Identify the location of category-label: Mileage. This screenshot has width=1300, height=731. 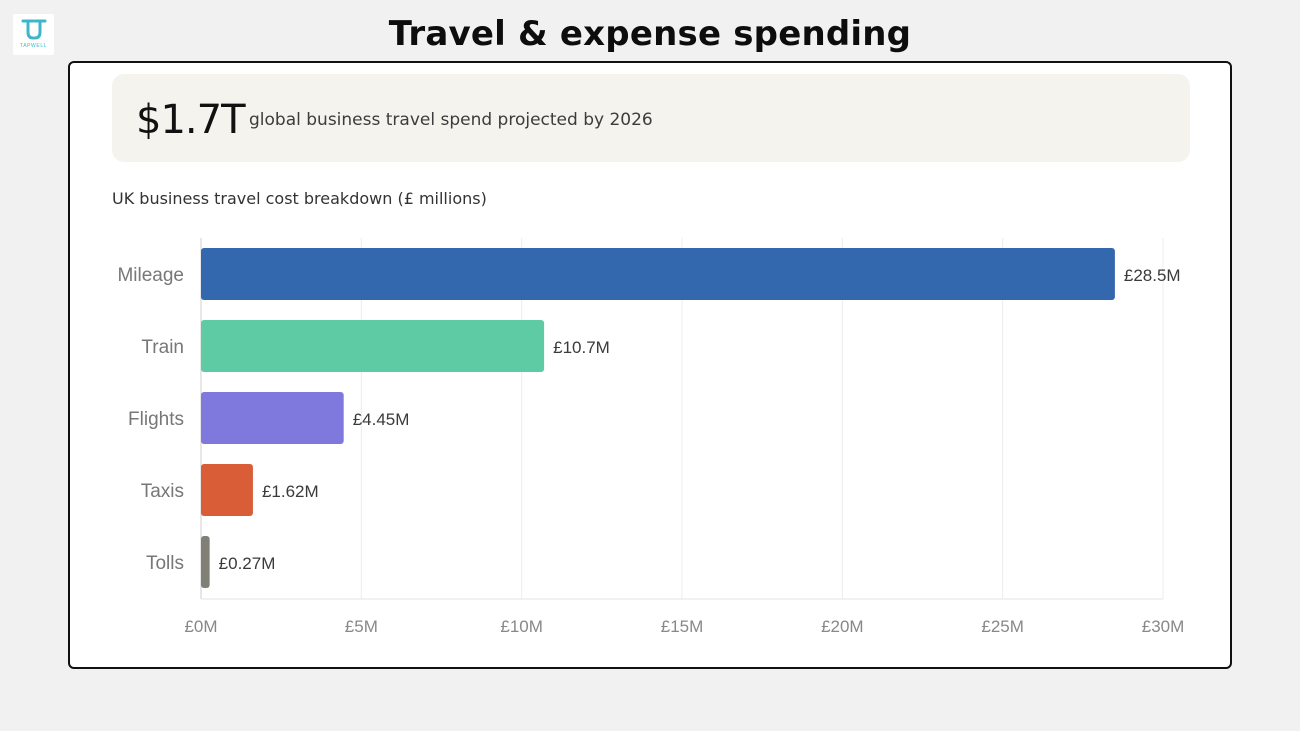
(150, 275).